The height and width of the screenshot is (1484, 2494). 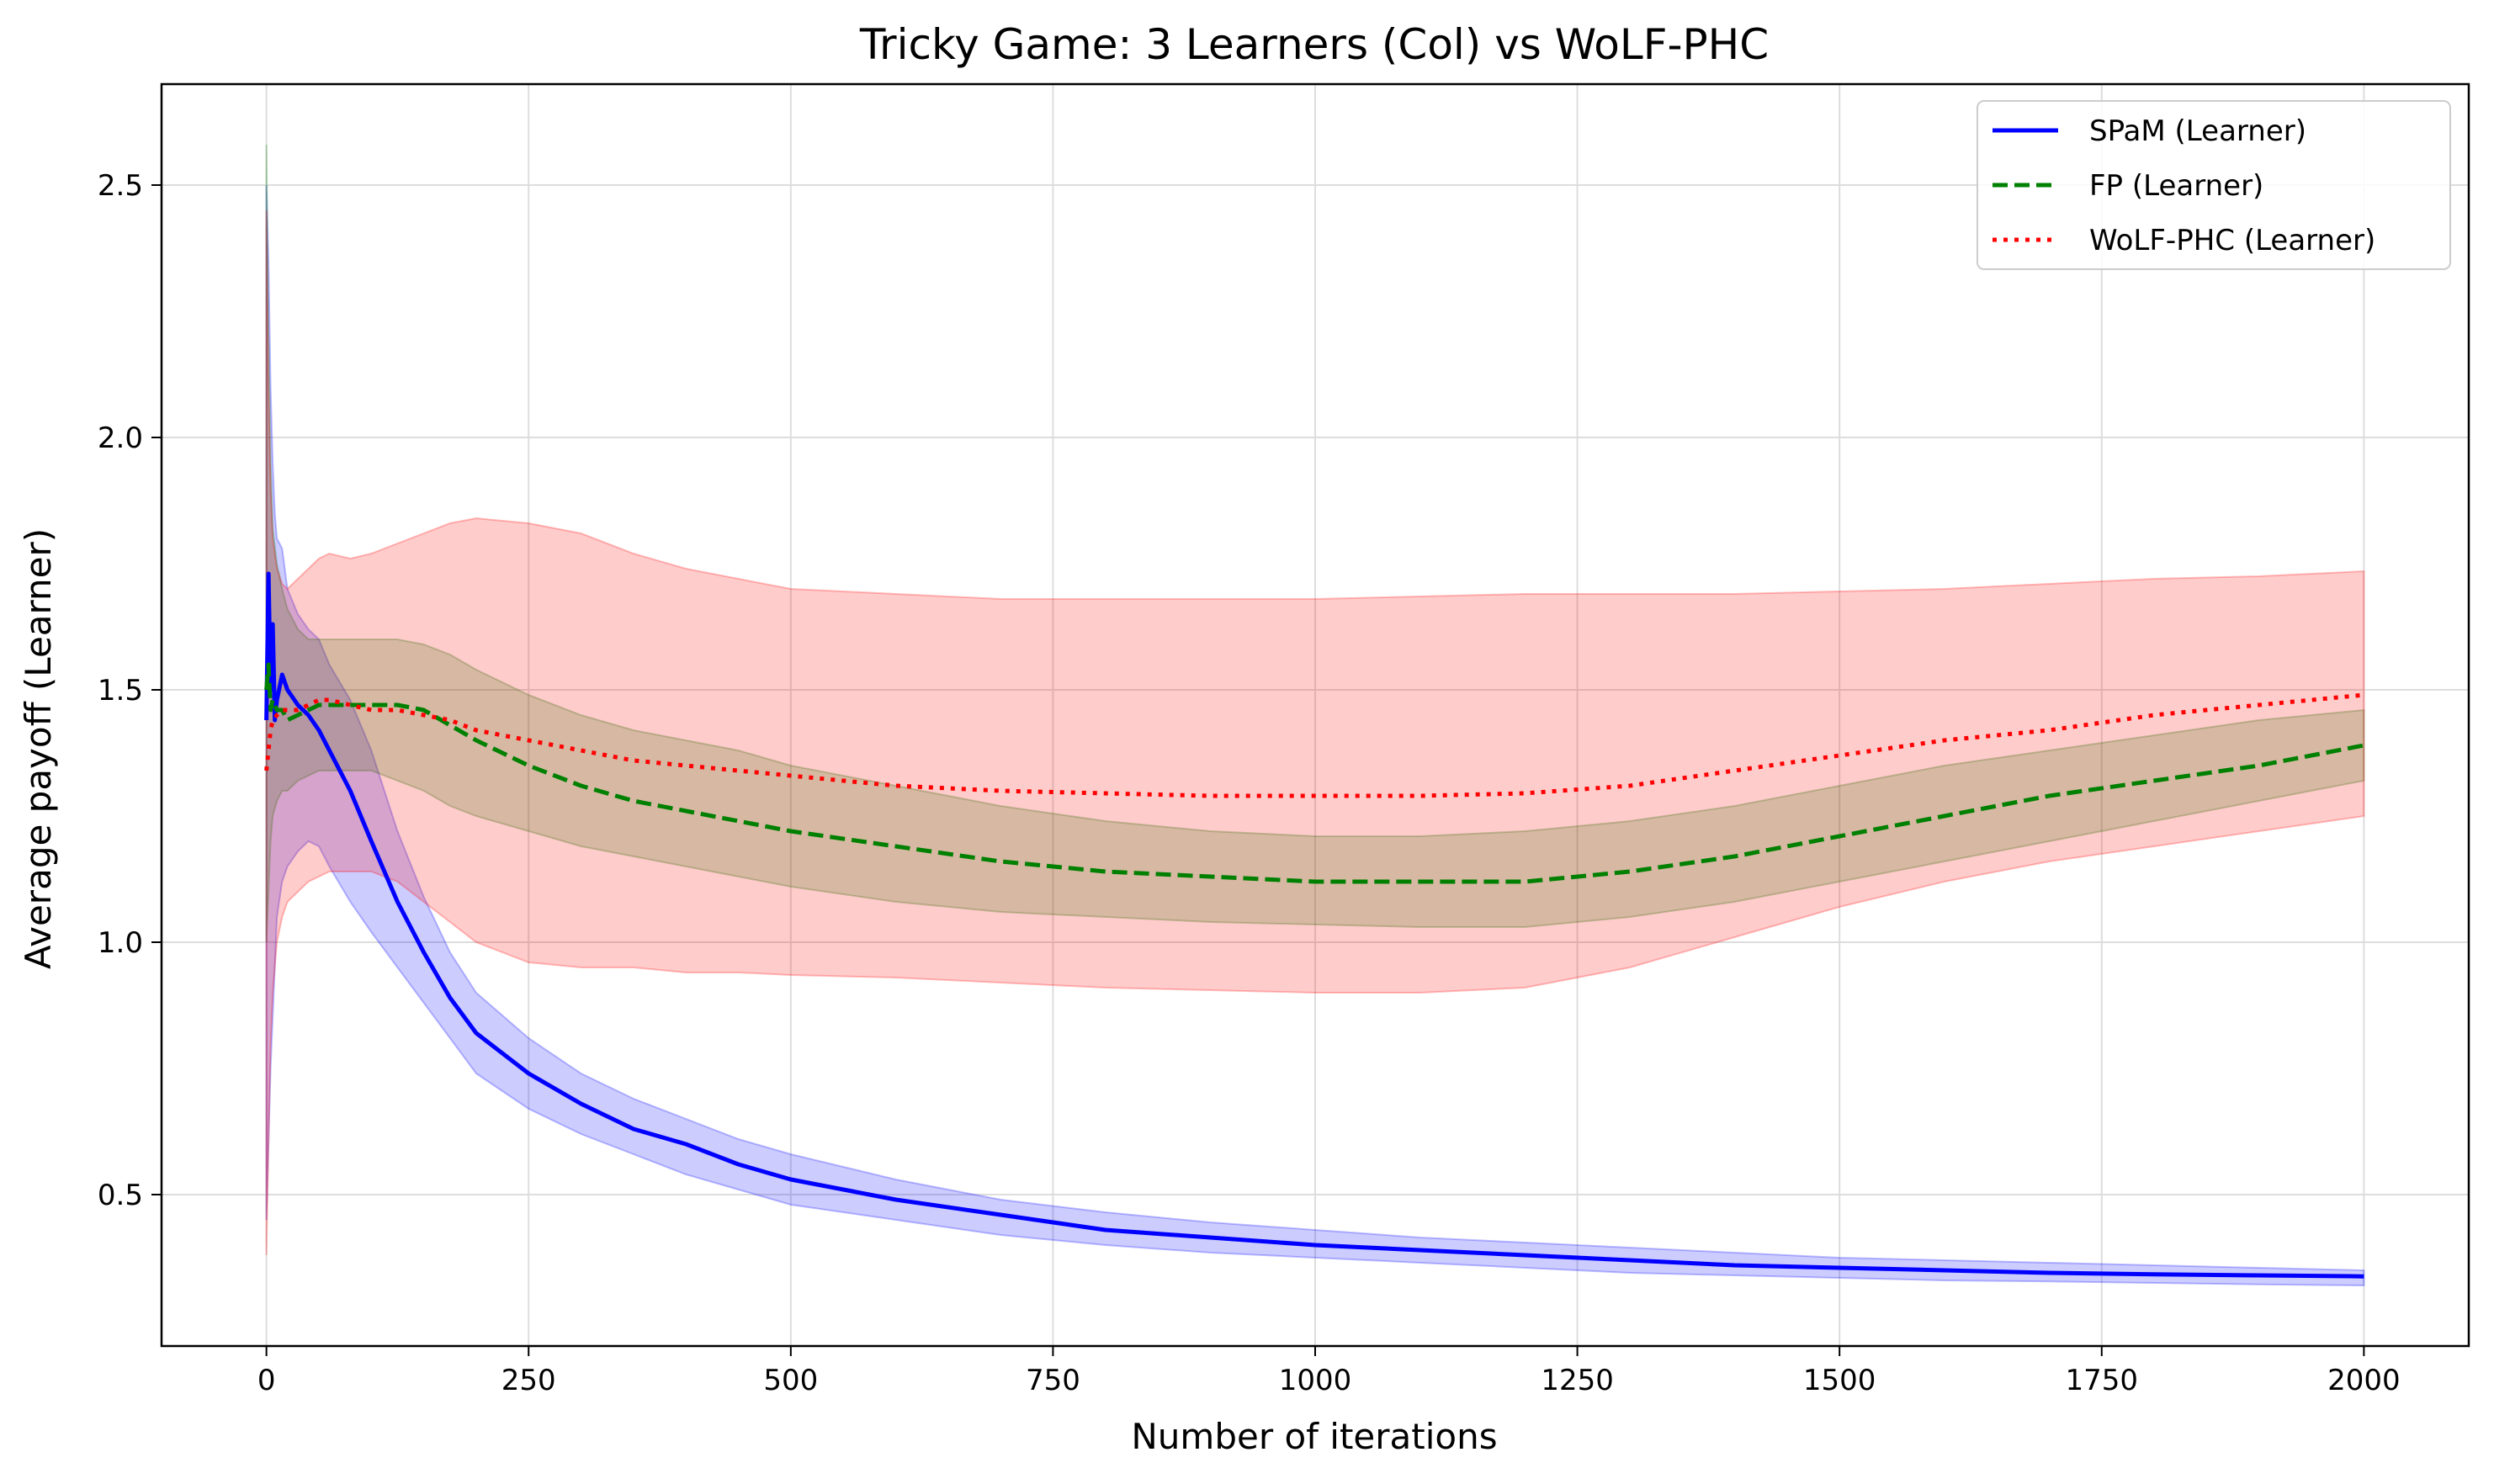 I want to click on x-tick-label: 250, so click(x=528, y=1380).